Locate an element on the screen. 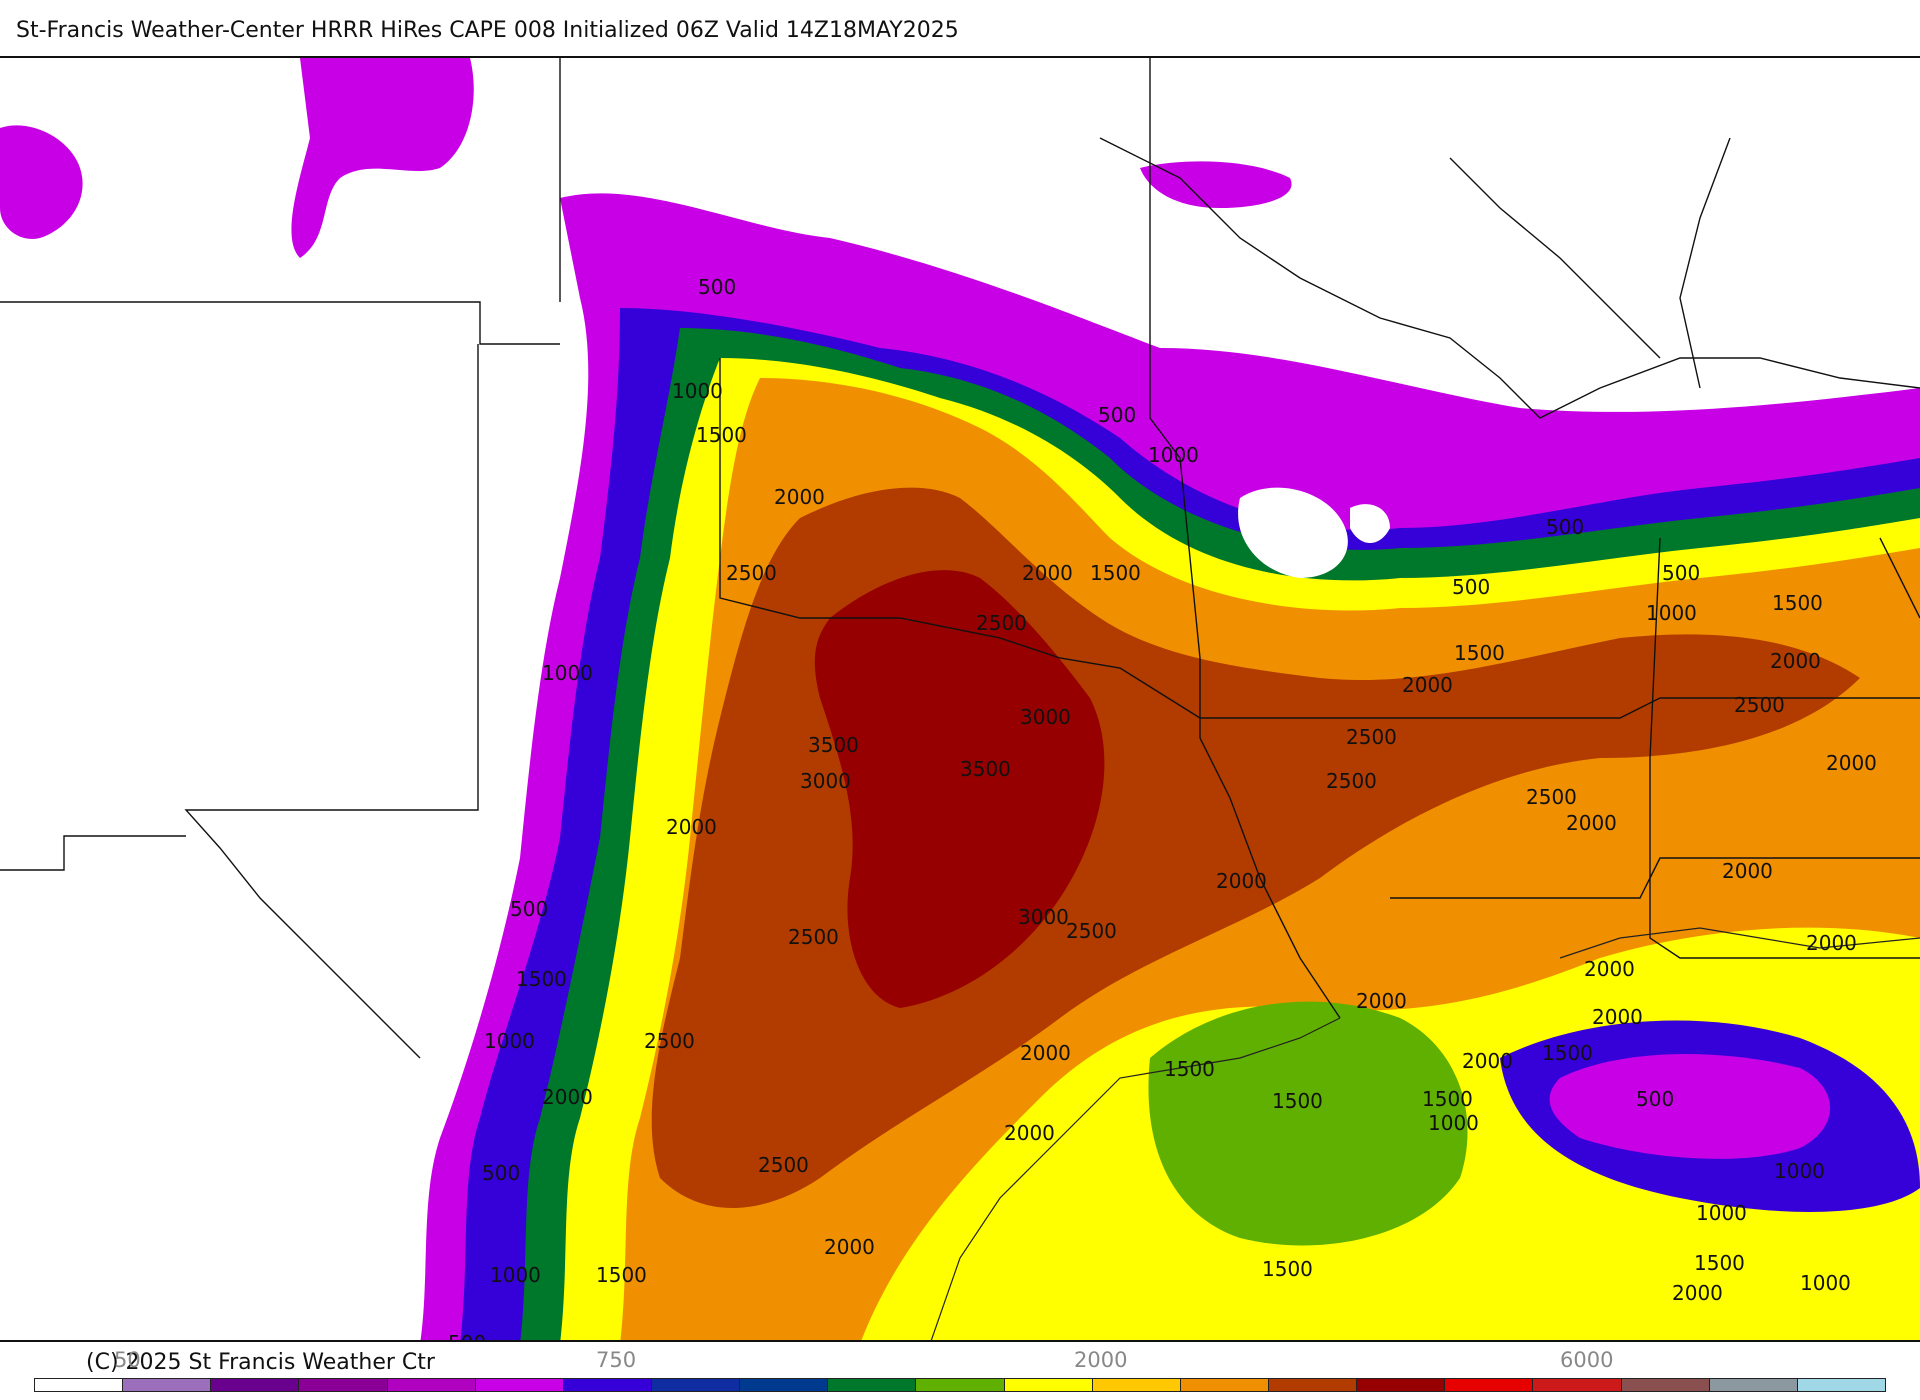 The width and height of the screenshot is (1920, 1400). copyright-text: (C) 2025 St Francis Weather Ctr is located at coordinates (260, 1362).